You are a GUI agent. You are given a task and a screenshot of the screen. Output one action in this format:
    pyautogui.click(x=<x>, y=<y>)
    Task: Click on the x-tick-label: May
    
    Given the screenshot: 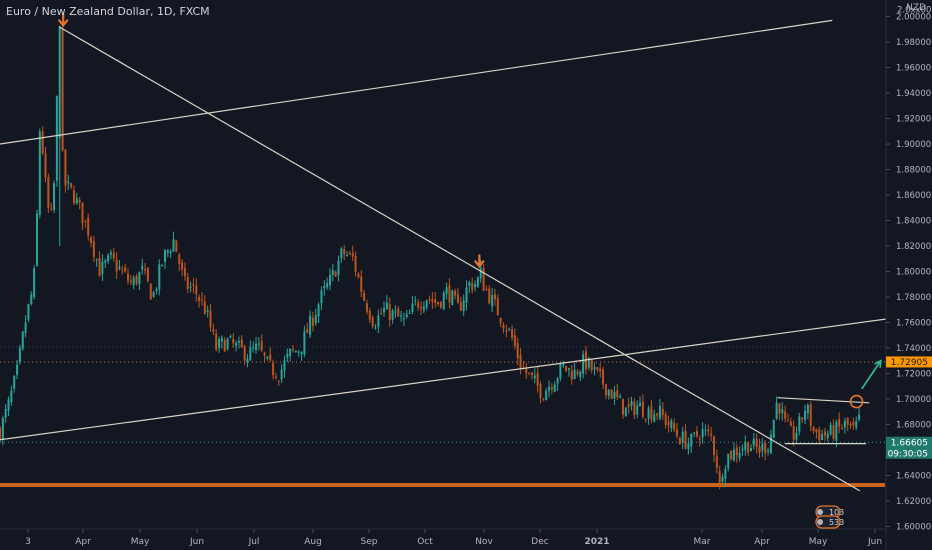 What is the action you would take?
    pyautogui.click(x=818, y=542)
    